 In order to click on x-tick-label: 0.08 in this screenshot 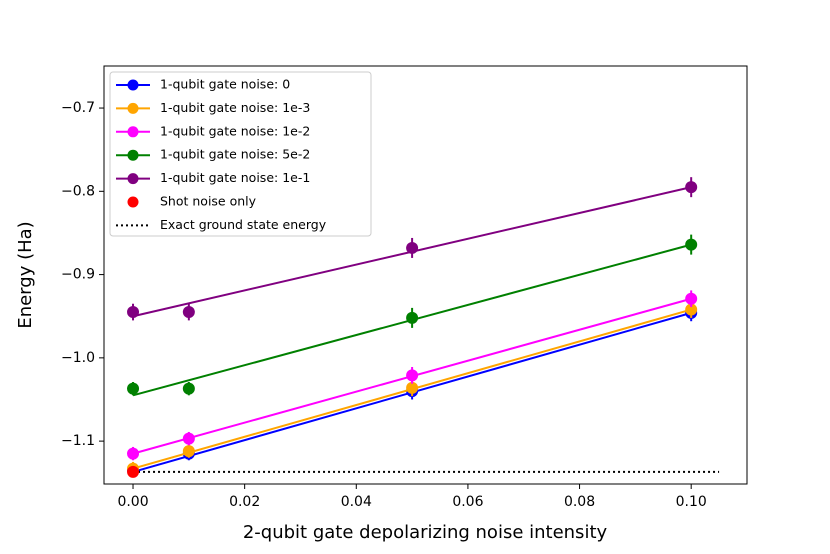, I will do `click(579, 502)`.